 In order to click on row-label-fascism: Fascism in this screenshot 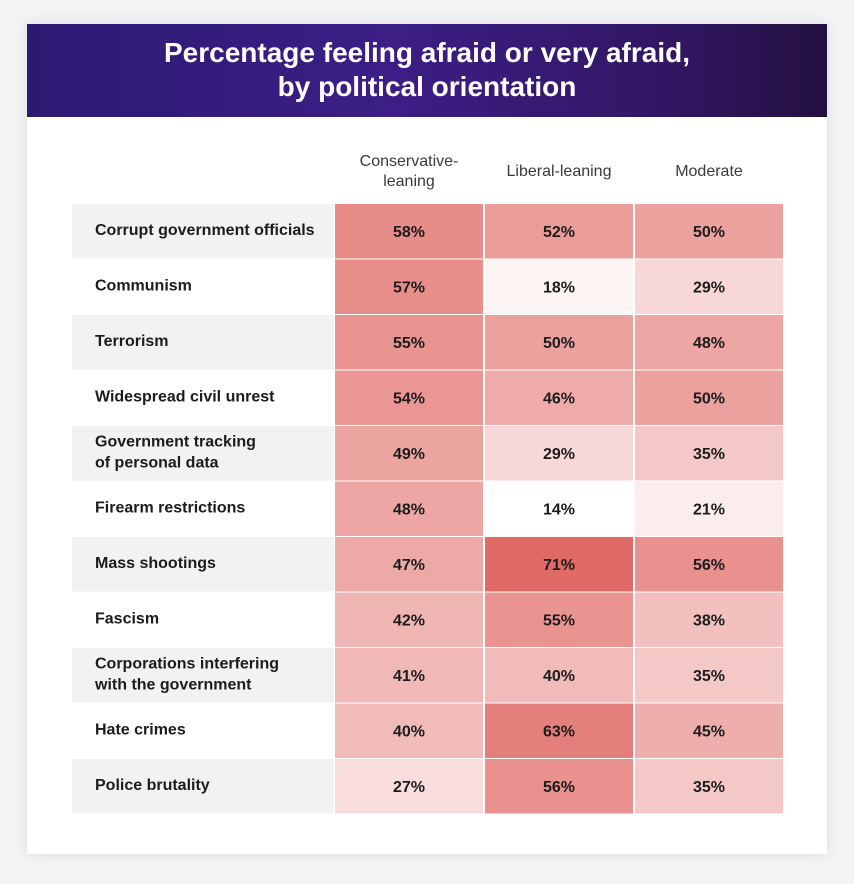, I will do `click(127, 618)`.